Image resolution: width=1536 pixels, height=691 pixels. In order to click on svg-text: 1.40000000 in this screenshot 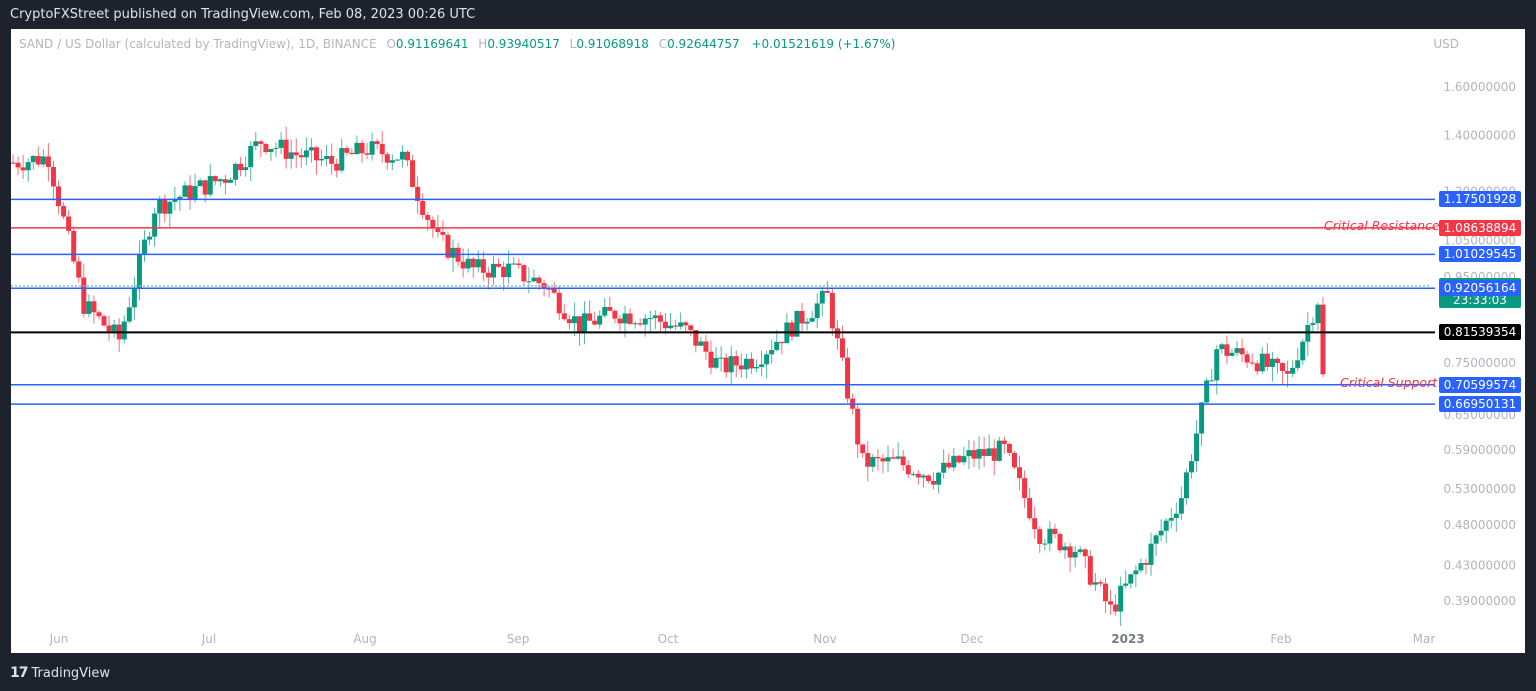, I will do `click(1479, 136)`.